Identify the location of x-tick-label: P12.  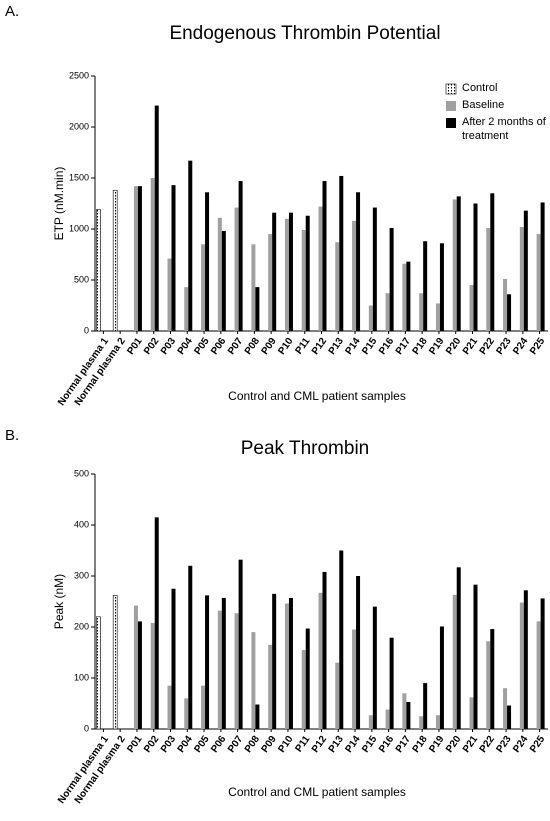
(319, 346).